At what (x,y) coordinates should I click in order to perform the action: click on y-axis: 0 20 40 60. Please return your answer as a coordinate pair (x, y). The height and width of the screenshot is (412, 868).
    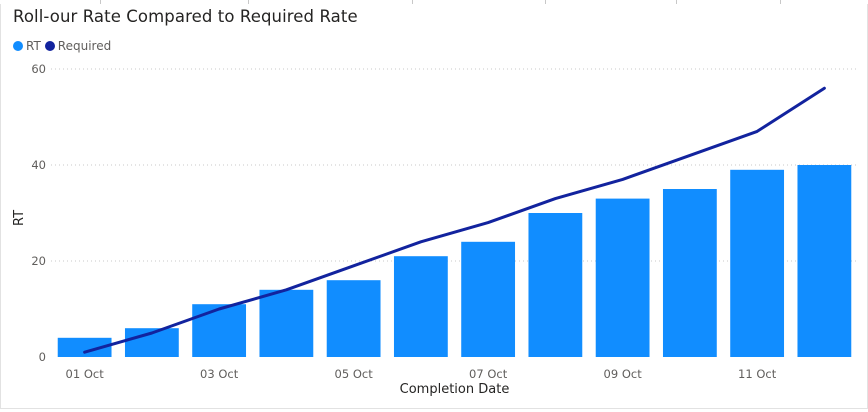
    Looking at the image, I should click on (38, 213).